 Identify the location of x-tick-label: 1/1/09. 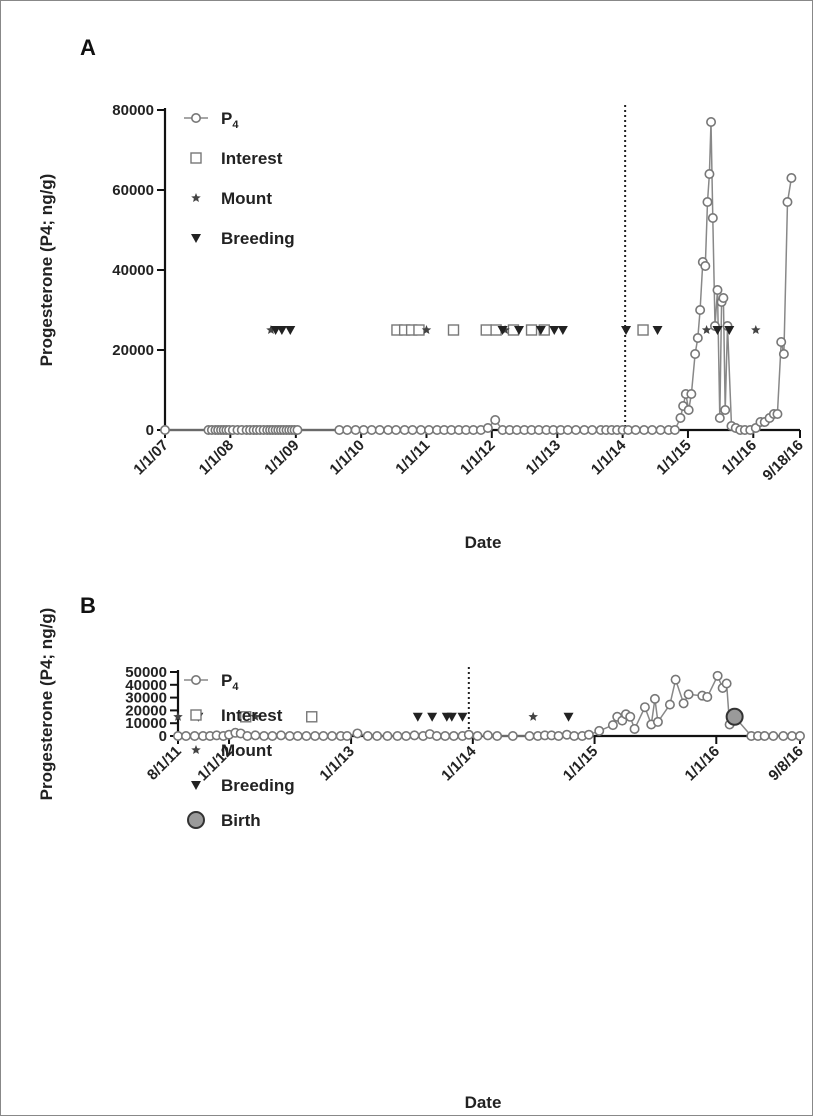
(282, 458).